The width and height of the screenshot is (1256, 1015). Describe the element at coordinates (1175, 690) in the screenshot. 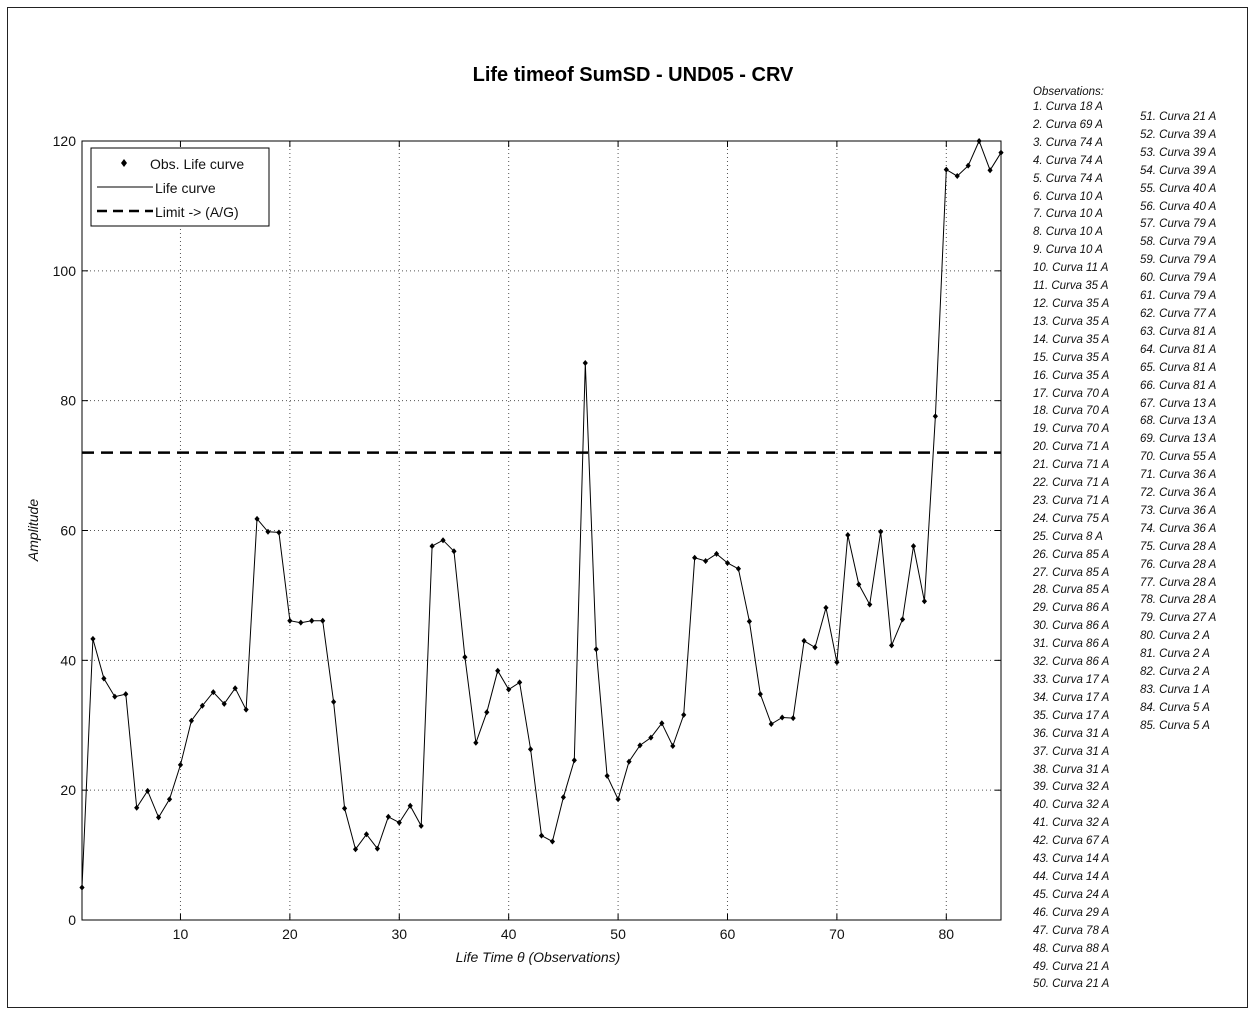

I see `observation-item: 83. Curva 1 A` at that location.